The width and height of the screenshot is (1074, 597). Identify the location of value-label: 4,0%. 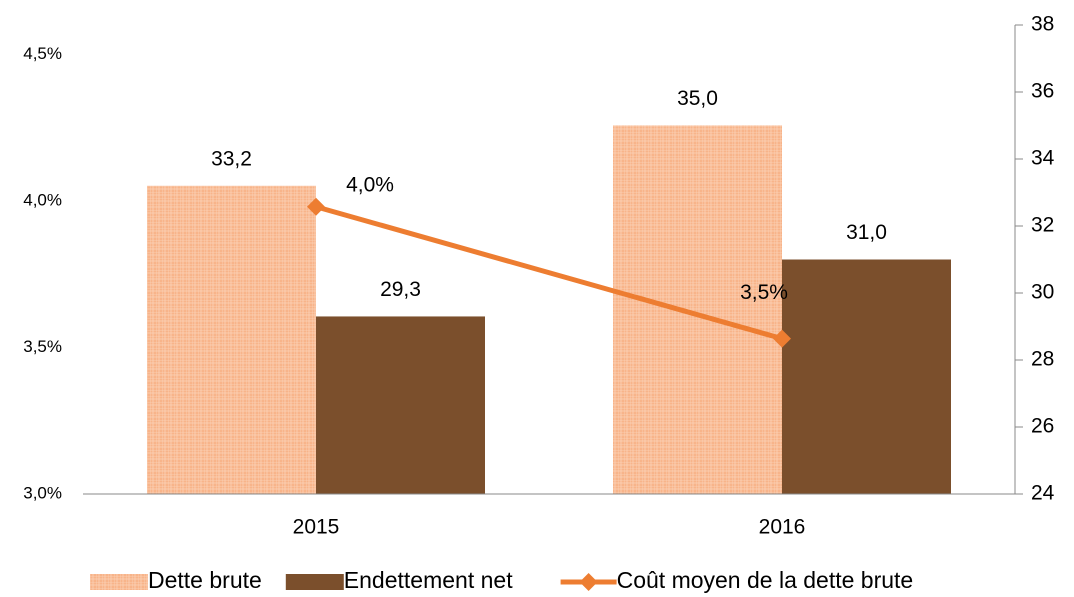
(370, 184).